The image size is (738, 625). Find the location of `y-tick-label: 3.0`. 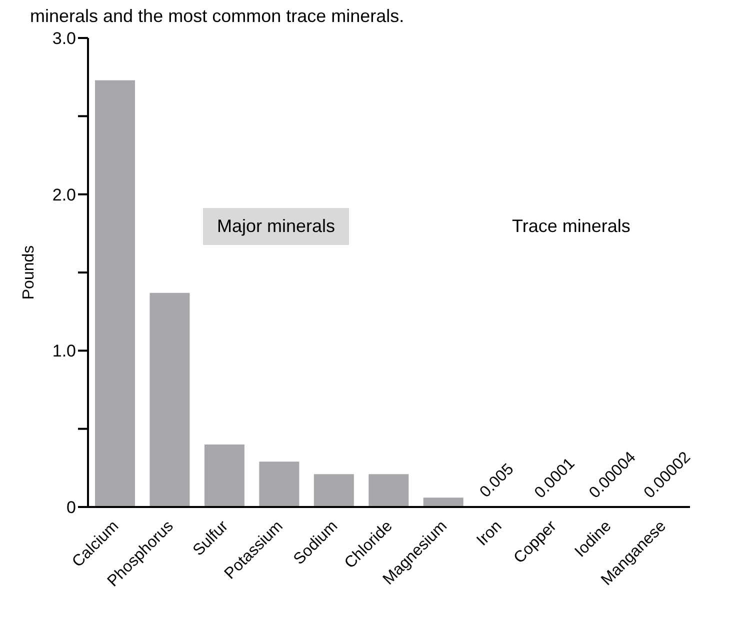

y-tick-label: 3.0 is located at coordinates (64, 38).